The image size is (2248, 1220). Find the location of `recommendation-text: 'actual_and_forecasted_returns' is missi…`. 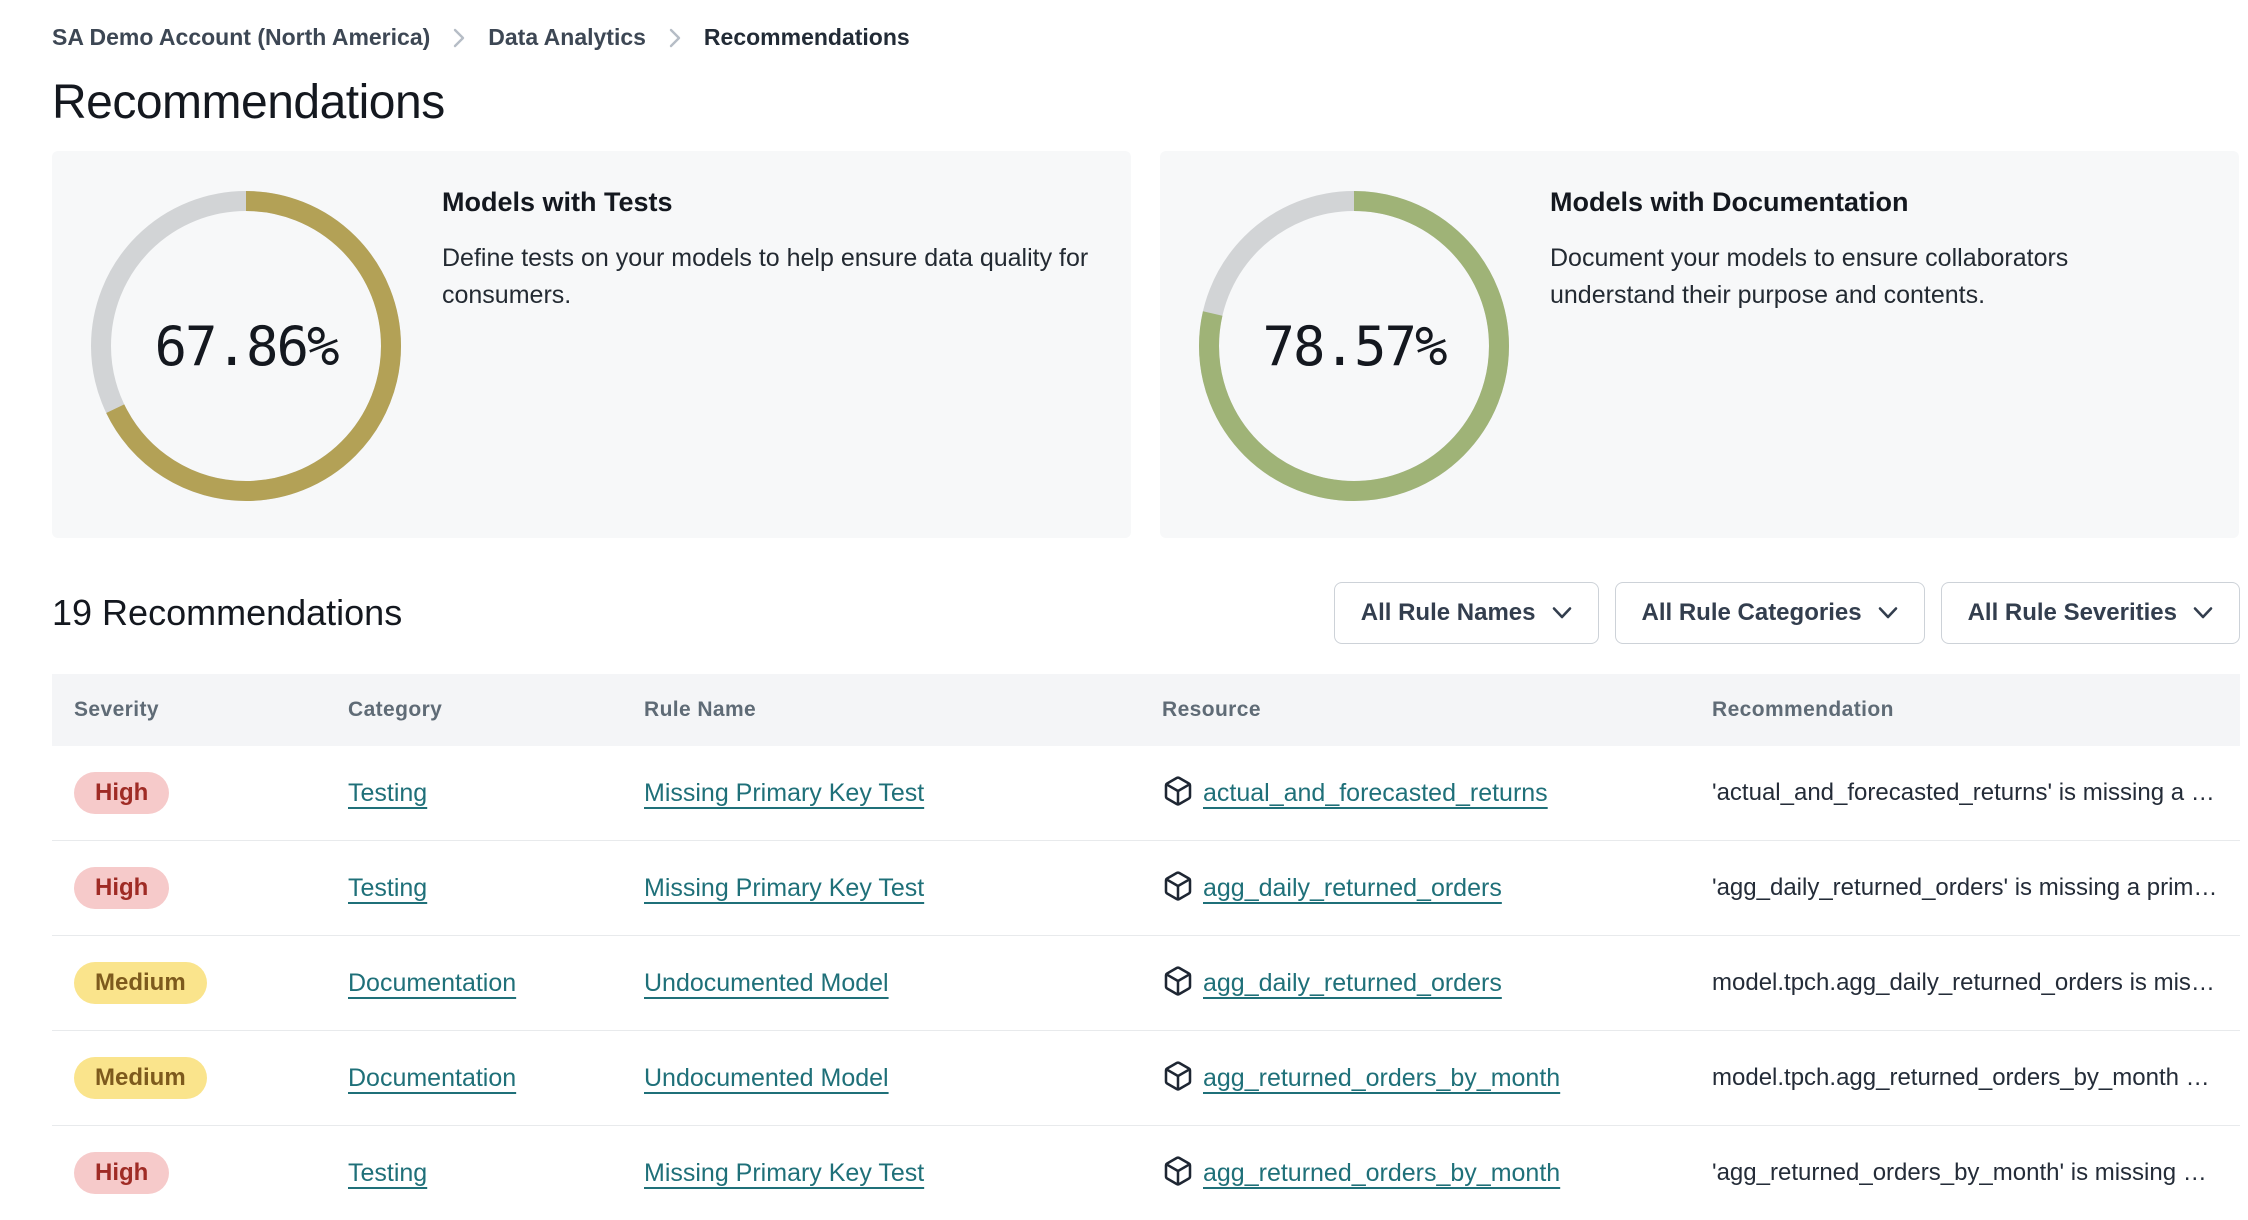

recommendation-text: 'actual_and_forecasted_returns' is missi… is located at coordinates (1963, 792).